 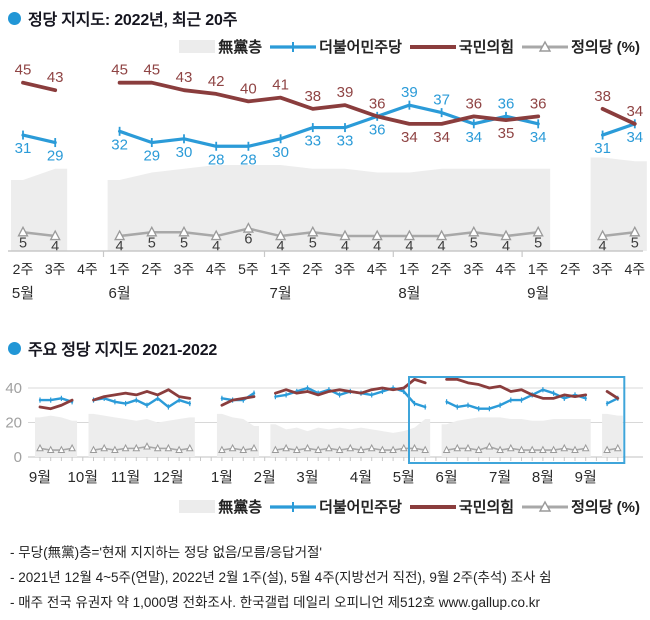 I want to click on area-swatch-icon, so click(x=197, y=46).